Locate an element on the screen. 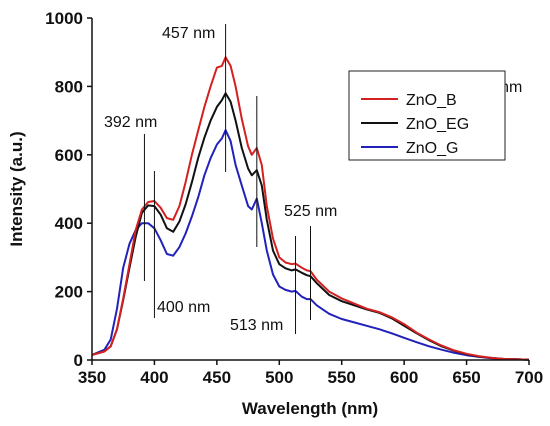 The height and width of the screenshot is (426, 550). legend-label-zno-eg: ZnO_EG is located at coordinates (437, 124).